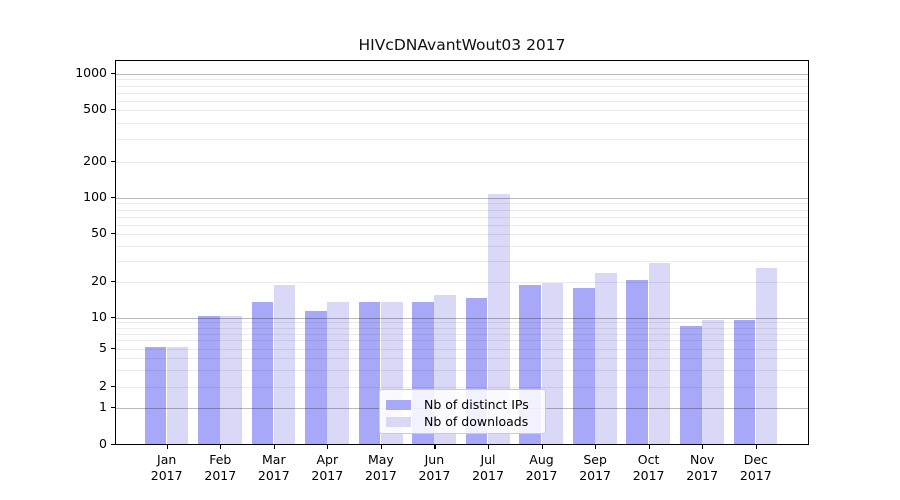  Describe the element at coordinates (488, 467) in the screenshot. I see `x-axis-month-label-jul: Jul 2017` at that location.